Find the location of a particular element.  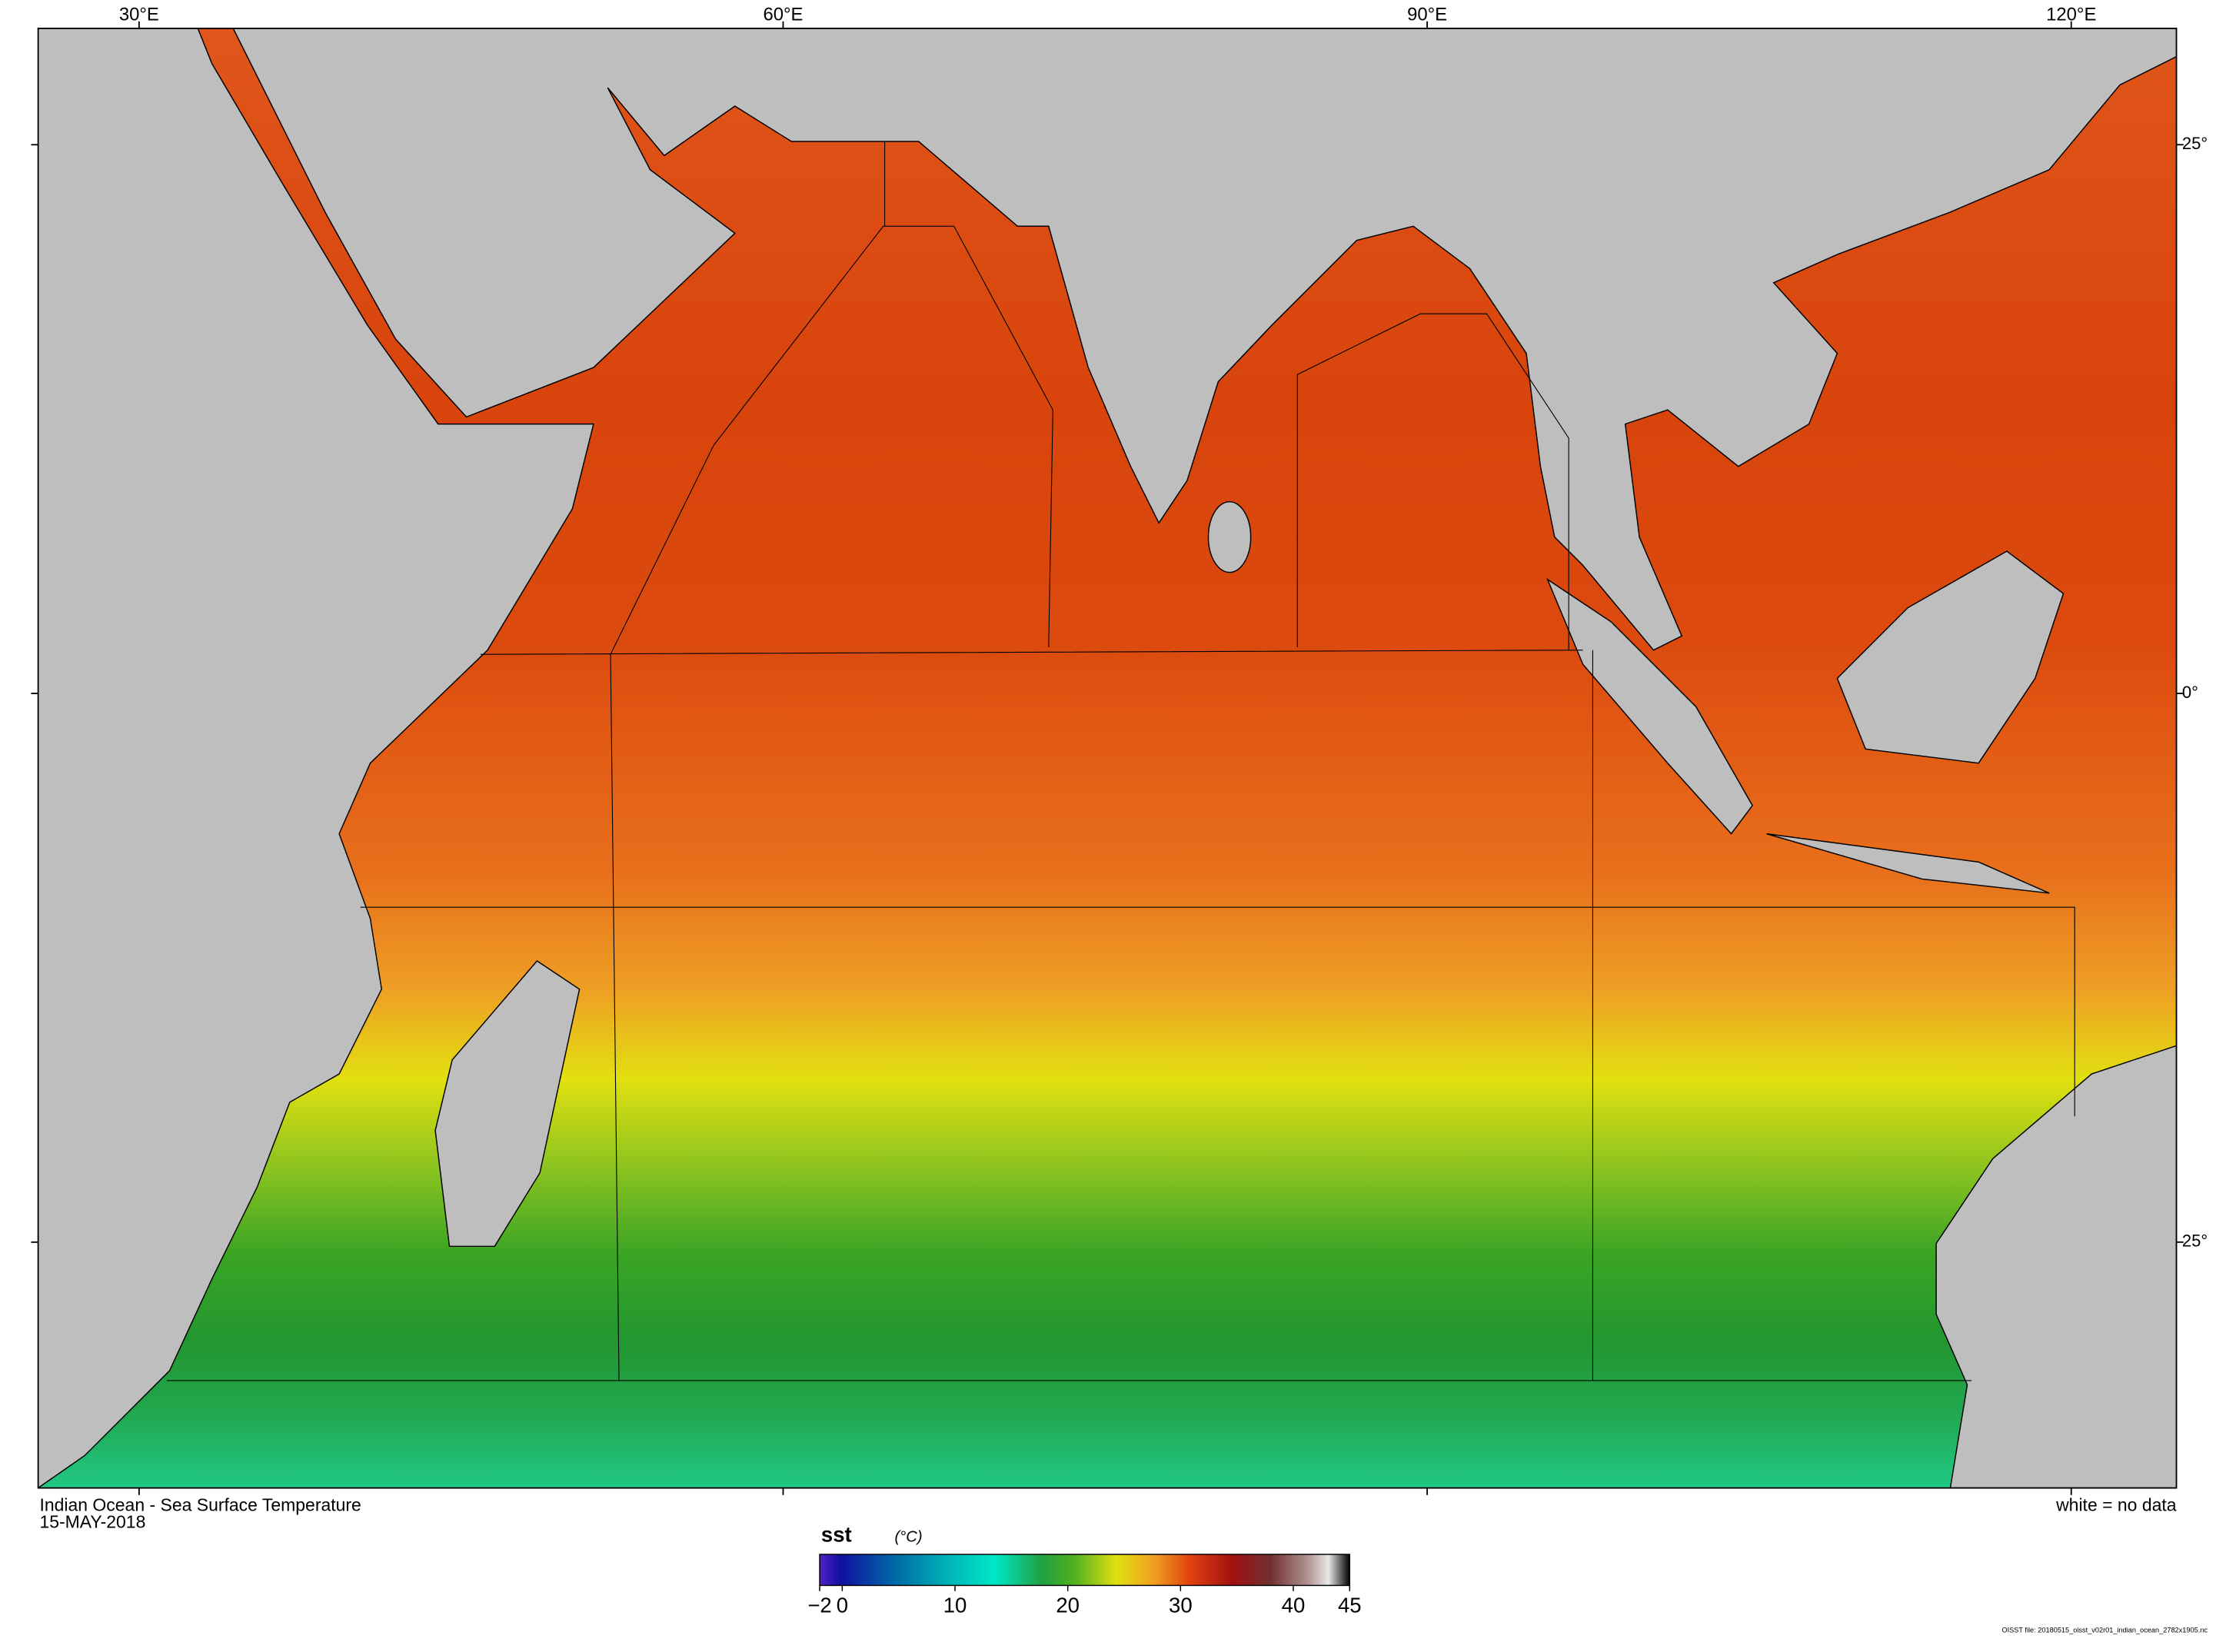

colorbar-tick-label: −2 is located at coordinates (819, 1605).